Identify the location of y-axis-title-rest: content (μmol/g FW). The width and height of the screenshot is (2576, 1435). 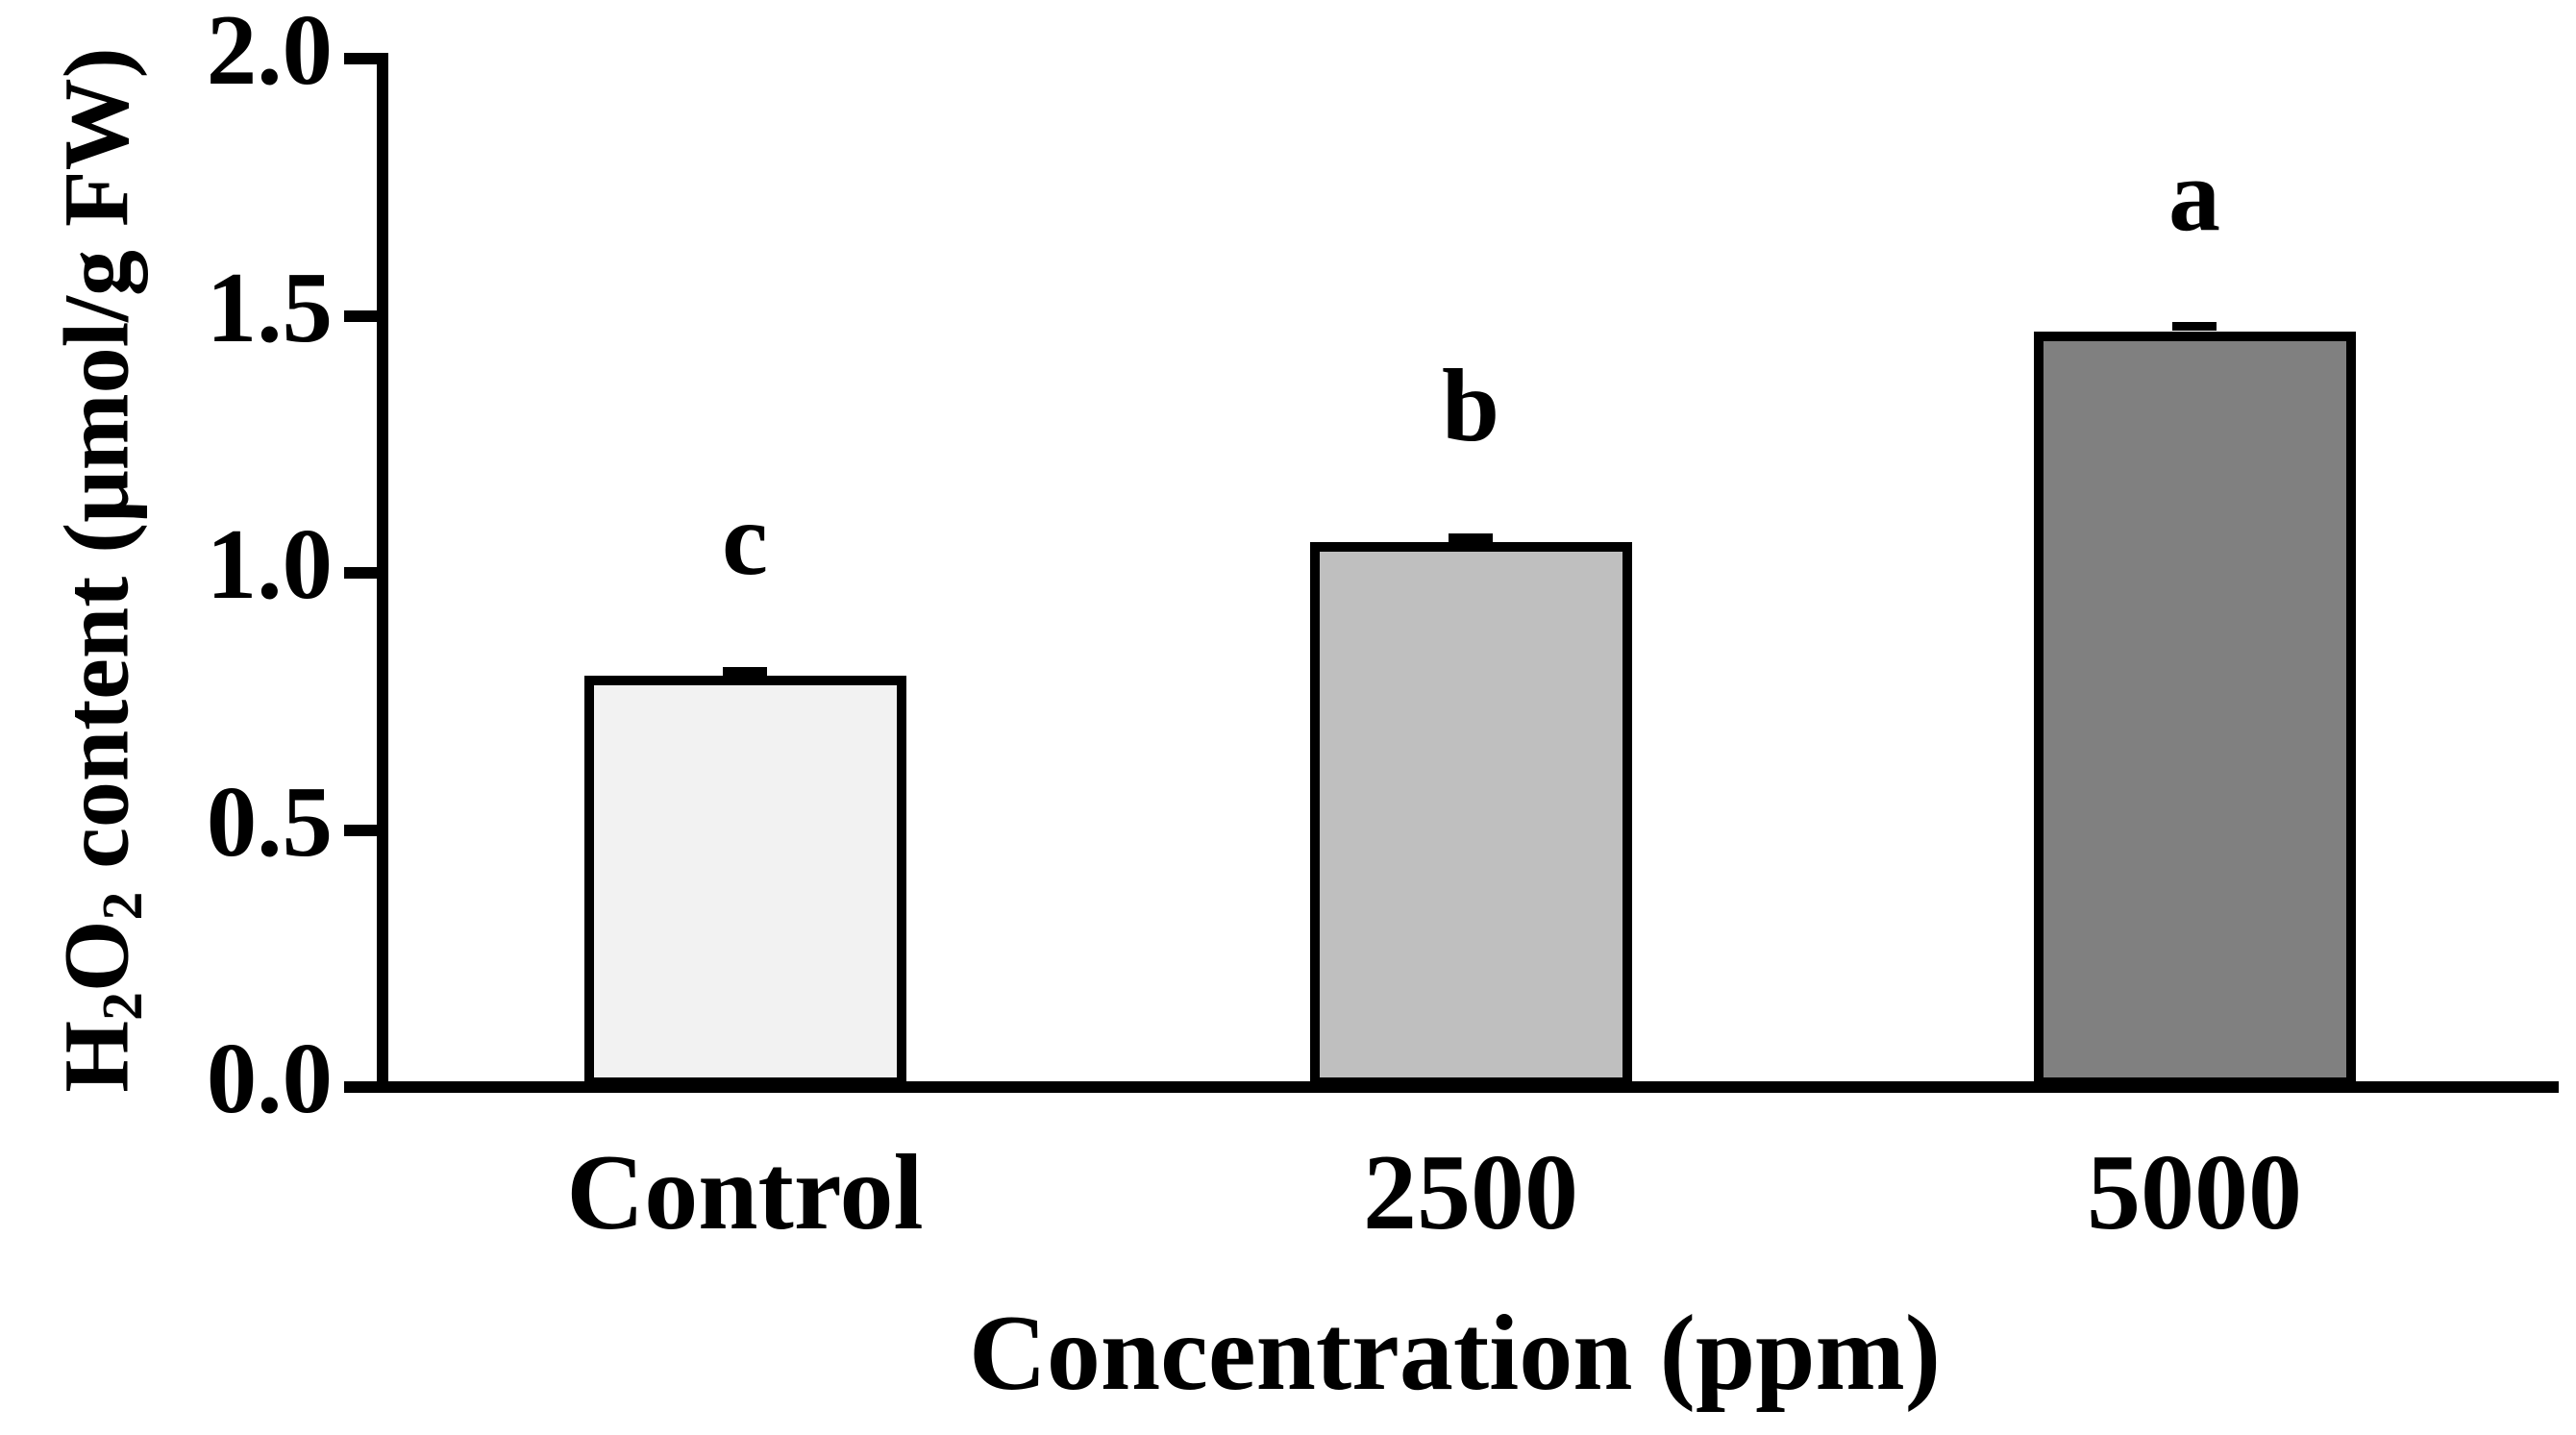
(96, 469).